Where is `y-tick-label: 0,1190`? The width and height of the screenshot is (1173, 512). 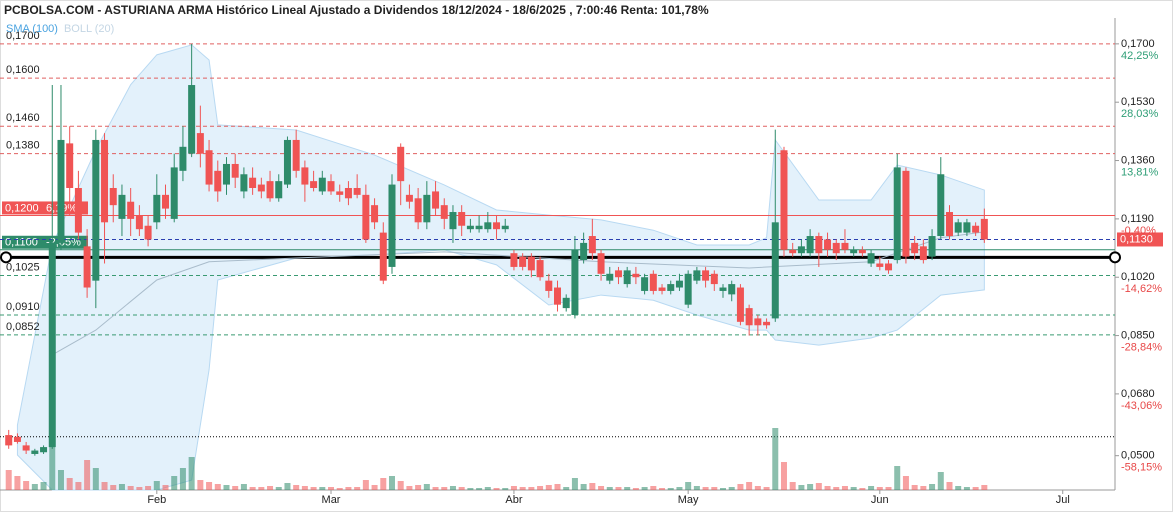
y-tick-label: 0,1190 is located at coordinates (1137, 219).